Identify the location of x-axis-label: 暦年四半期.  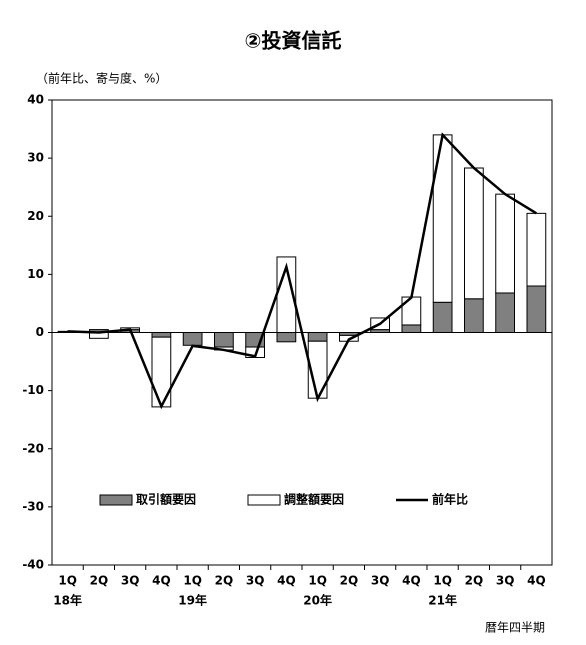
(515, 628).